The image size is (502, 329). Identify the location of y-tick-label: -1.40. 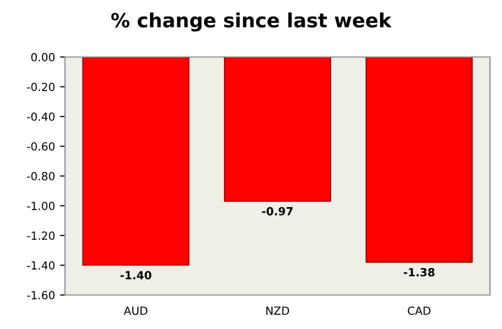
(41, 265).